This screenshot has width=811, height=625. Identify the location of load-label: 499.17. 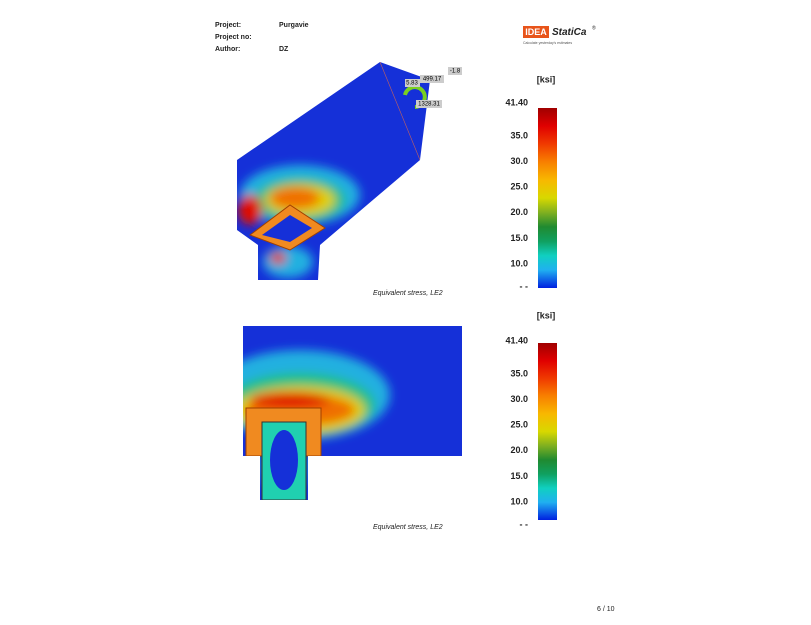
(432, 80).